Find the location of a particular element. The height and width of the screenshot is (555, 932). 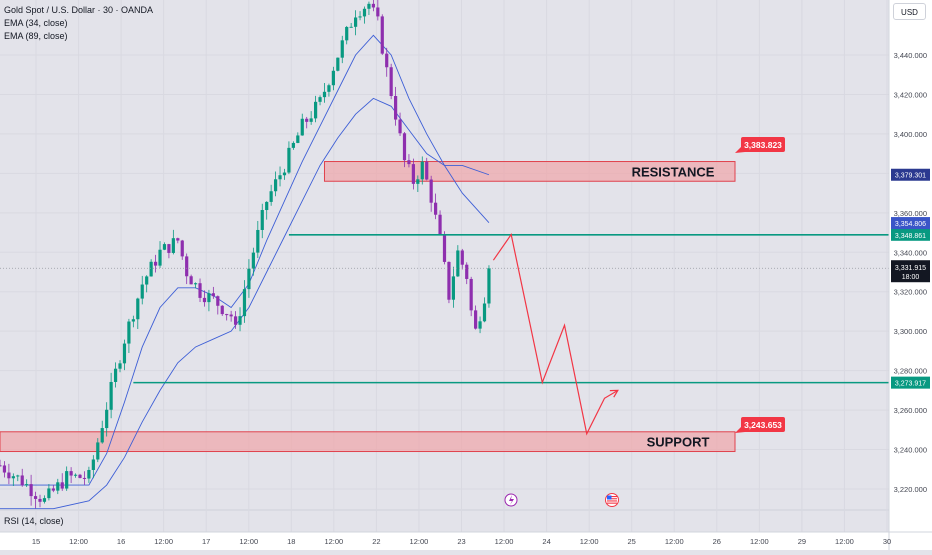

resistance-price-text: 3,383.823 is located at coordinates (763, 145).